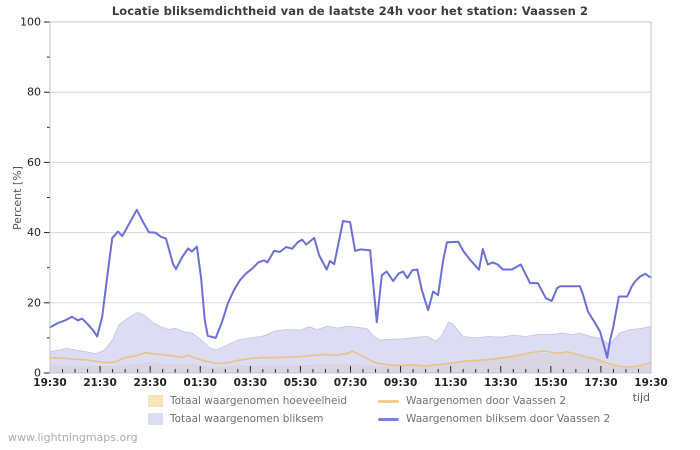 This screenshot has height=450, width=700. I want to click on svg-text: 40, so click(34, 232).